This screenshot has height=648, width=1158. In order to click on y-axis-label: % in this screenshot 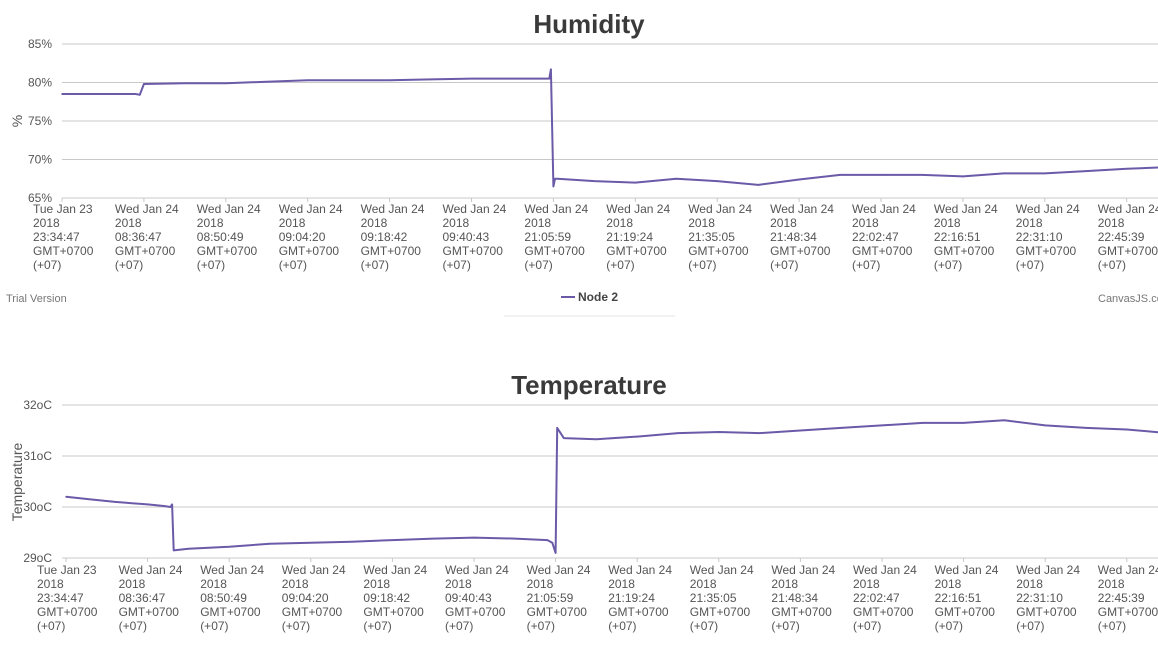, I will do `click(17, 121)`.